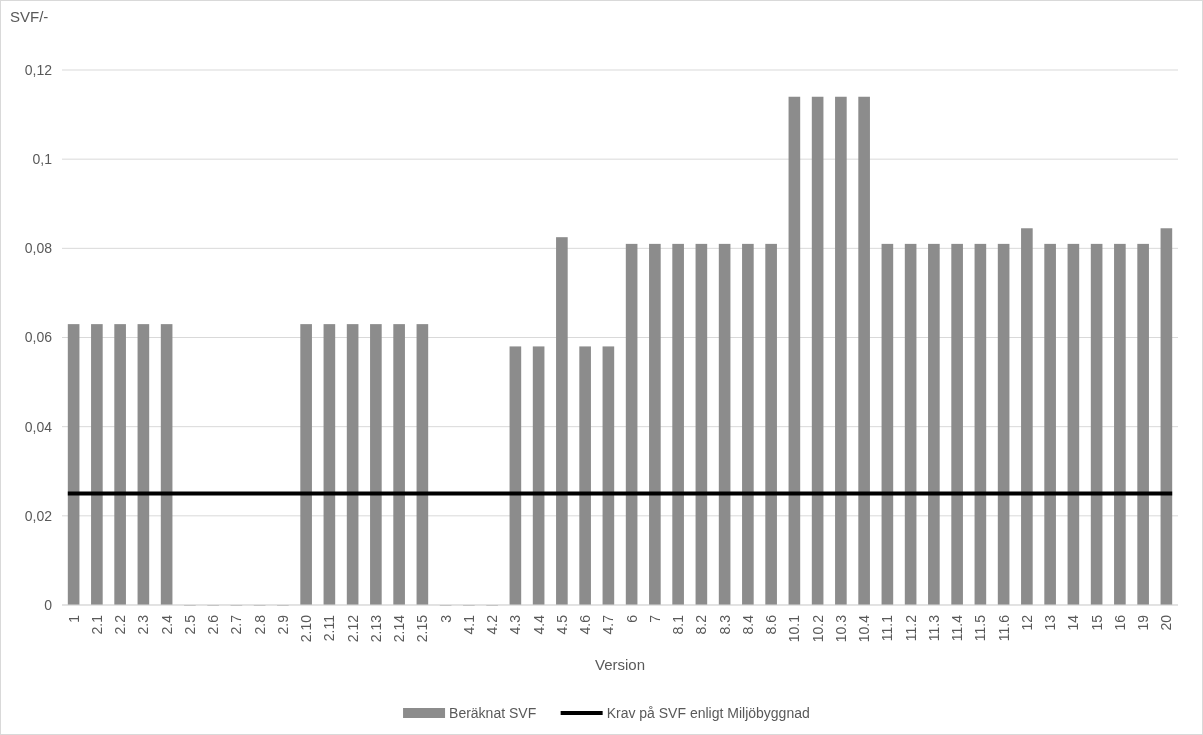 This screenshot has width=1203, height=735. Describe the element at coordinates (96, 624) in the screenshot. I see `x-tick-label: 2.1` at that location.